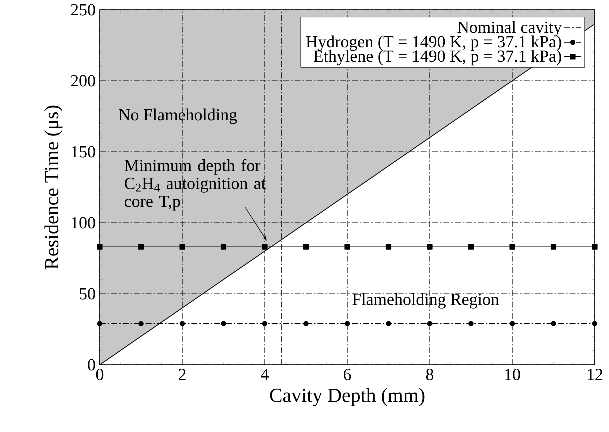 Image resolution: width=609 pixels, height=432 pixels. Describe the element at coordinates (347, 397) in the screenshot. I see `x-axis-title: Cavity Depth (mm)` at that location.